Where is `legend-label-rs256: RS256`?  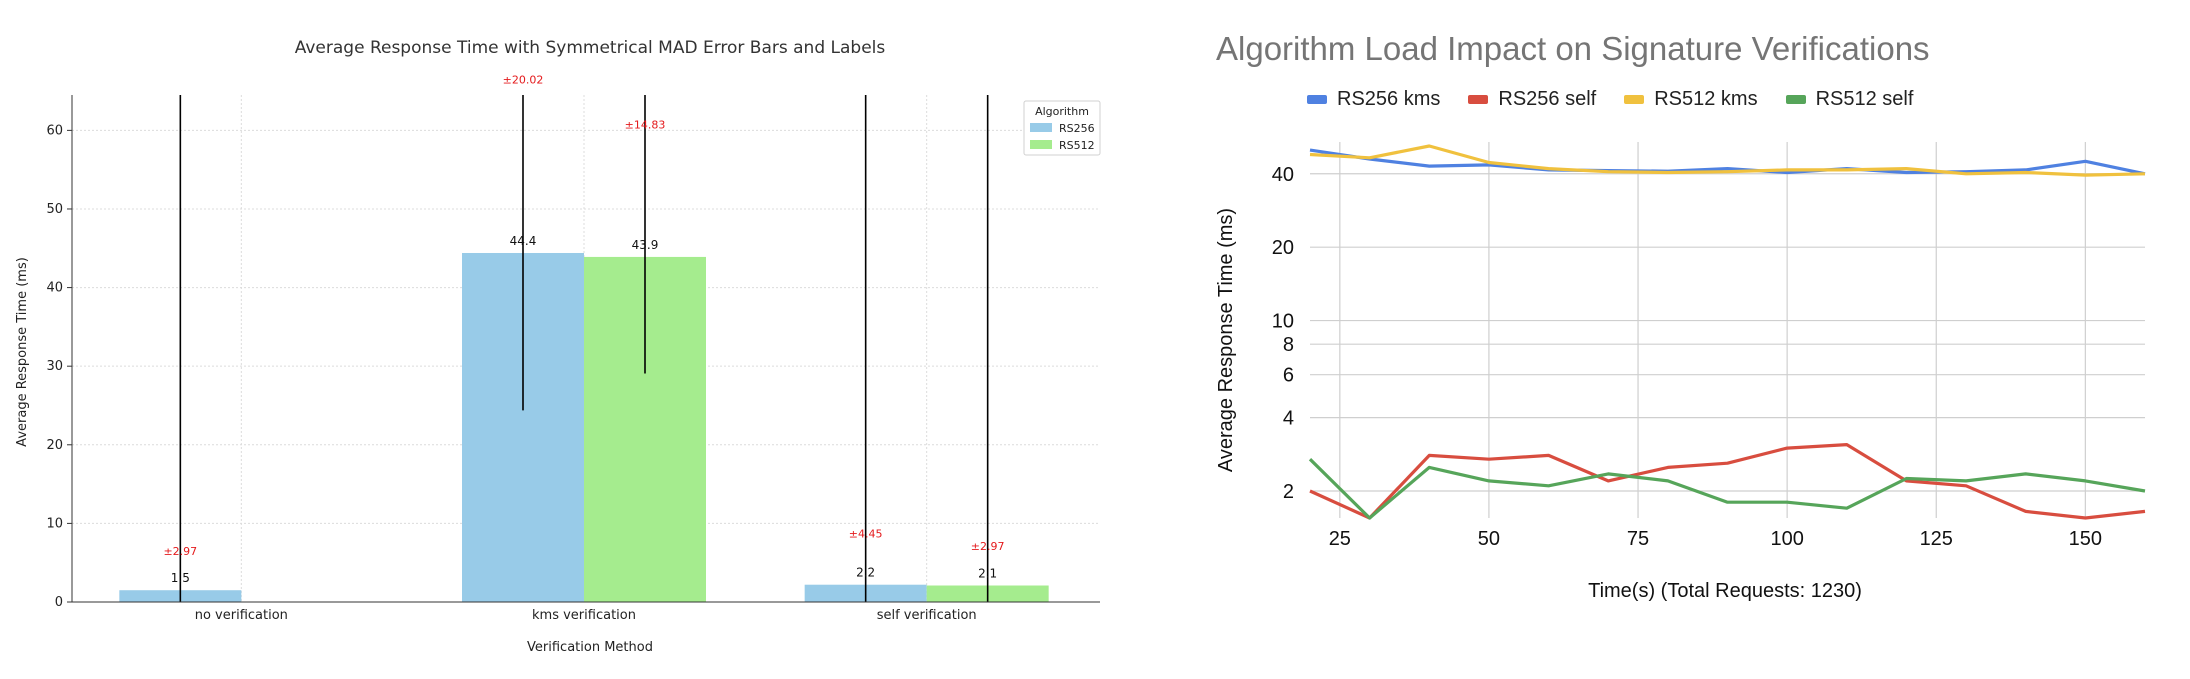 legend-label-rs256: RS256 is located at coordinates (1077, 128).